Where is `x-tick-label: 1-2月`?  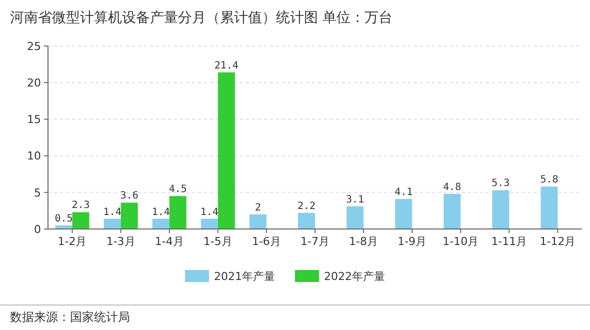
x-tick-label: 1-2月 is located at coordinates (72, 241).